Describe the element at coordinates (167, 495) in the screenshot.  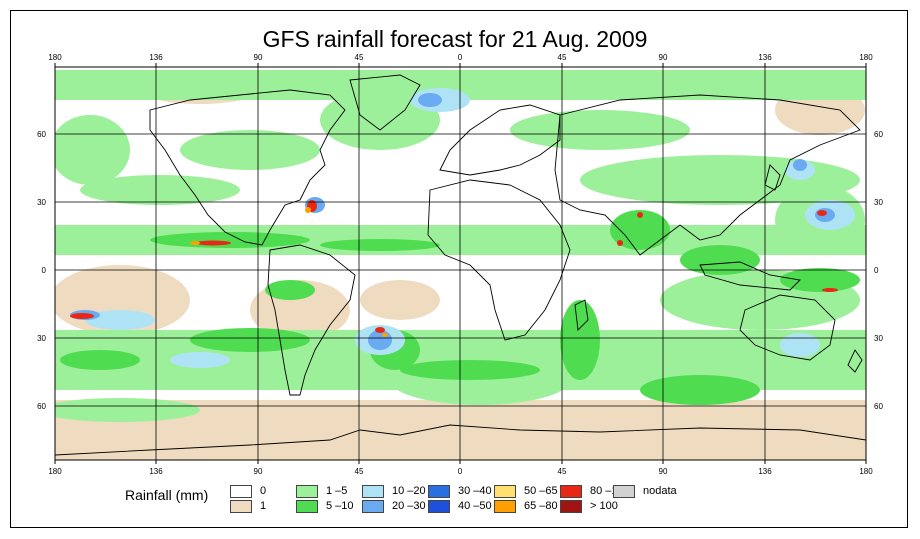
I see `legend-title: Rainfall (mm)` at that location.